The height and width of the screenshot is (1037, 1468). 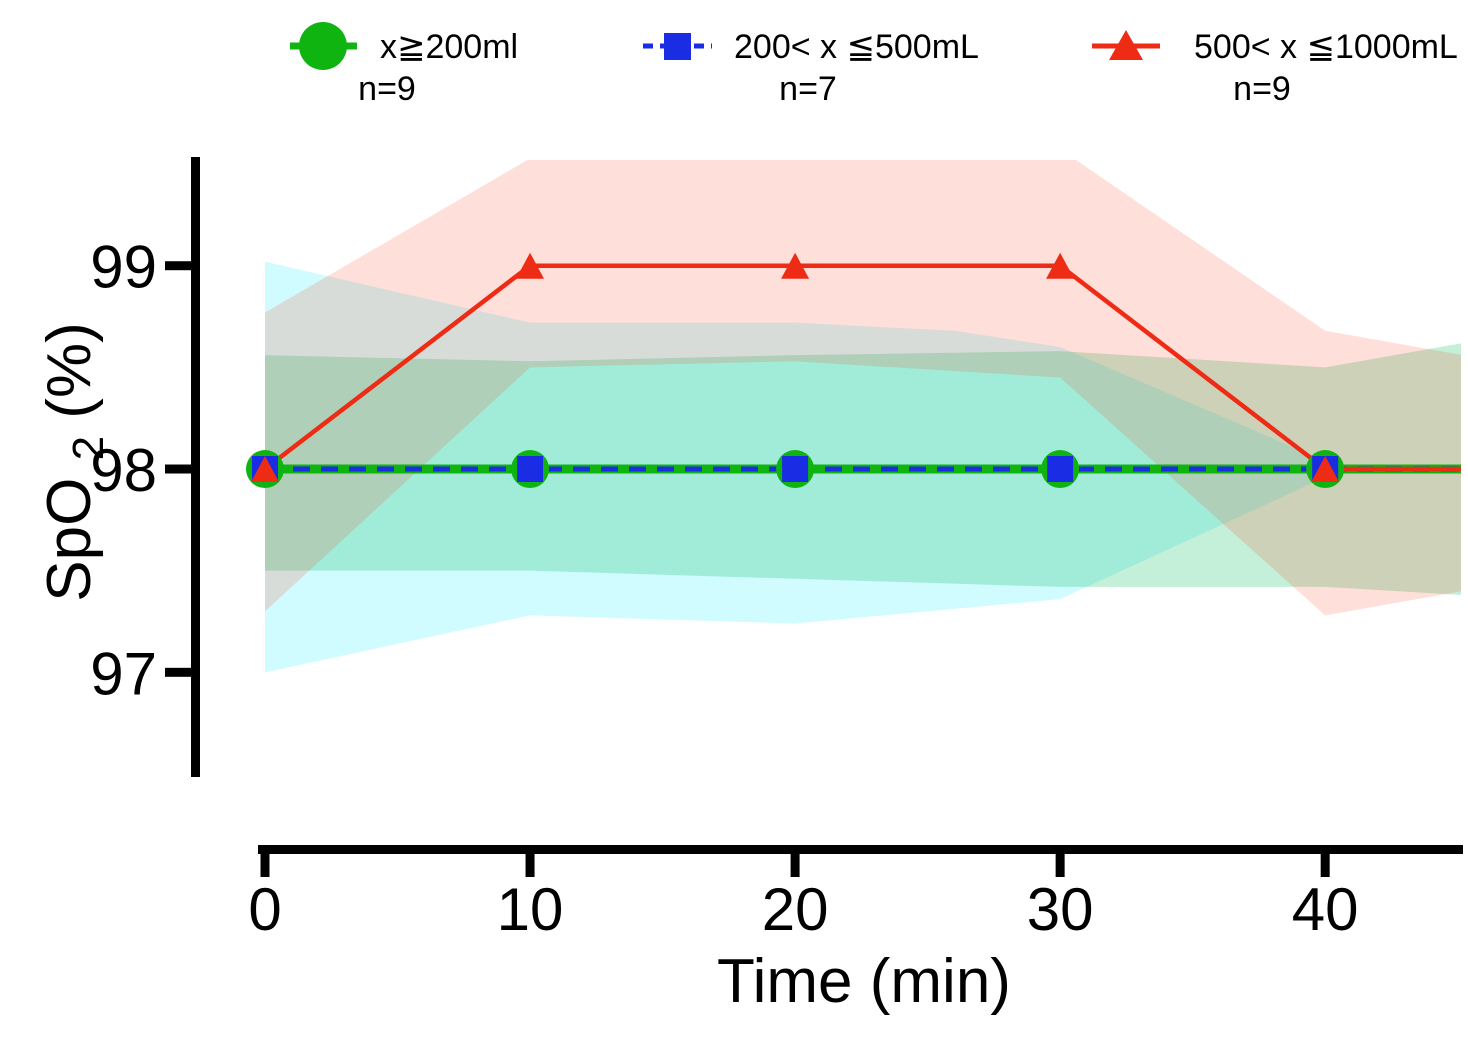 I want to click on x-tick-label: 0, so click(x=264, y=909).